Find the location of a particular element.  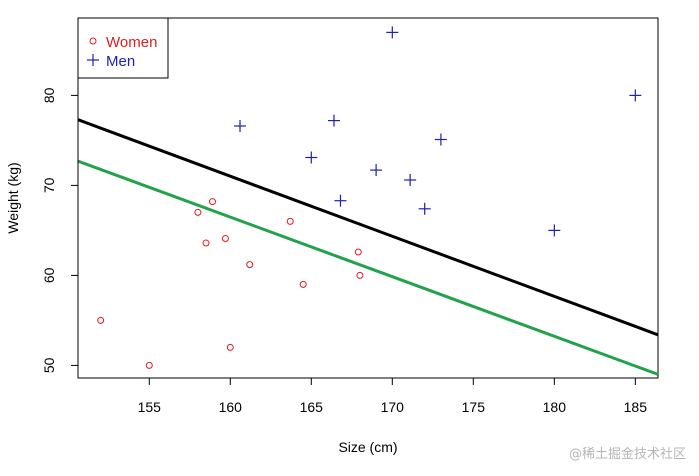

y-axis: 50 60 70 80 is located at coordinates (60, 230).